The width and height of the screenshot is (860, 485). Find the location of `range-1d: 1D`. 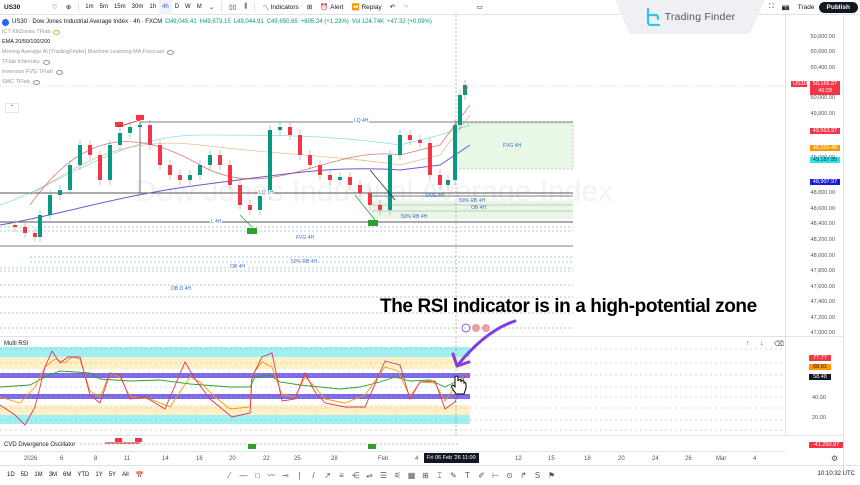

range-1d: 1D is located at coordinates (11, 475).